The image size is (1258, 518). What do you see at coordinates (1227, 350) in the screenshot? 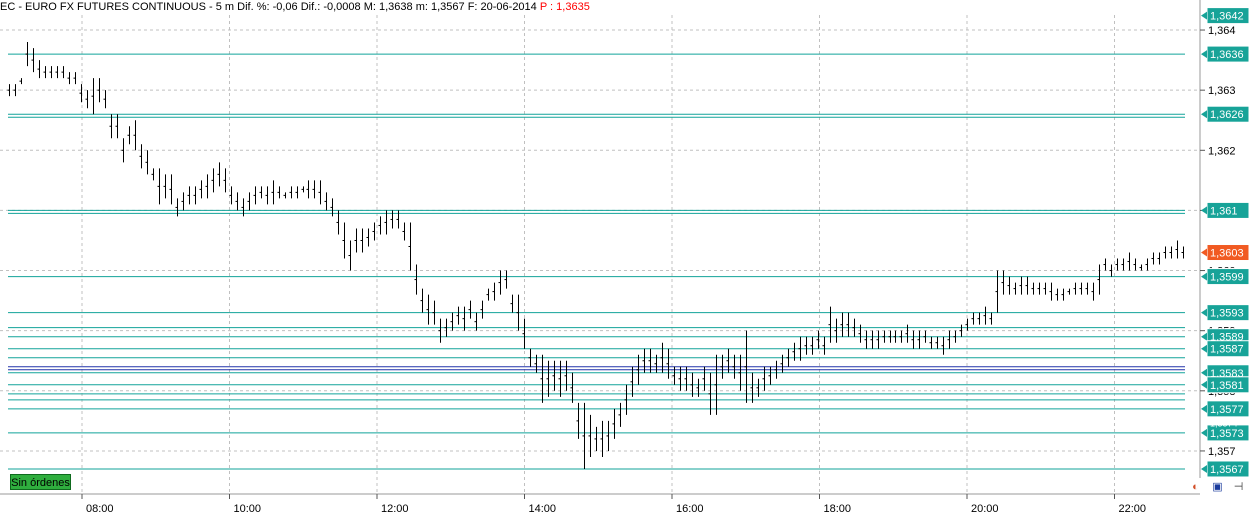
I see `level-label: 1,3587` at bounding box center [1227, 350].